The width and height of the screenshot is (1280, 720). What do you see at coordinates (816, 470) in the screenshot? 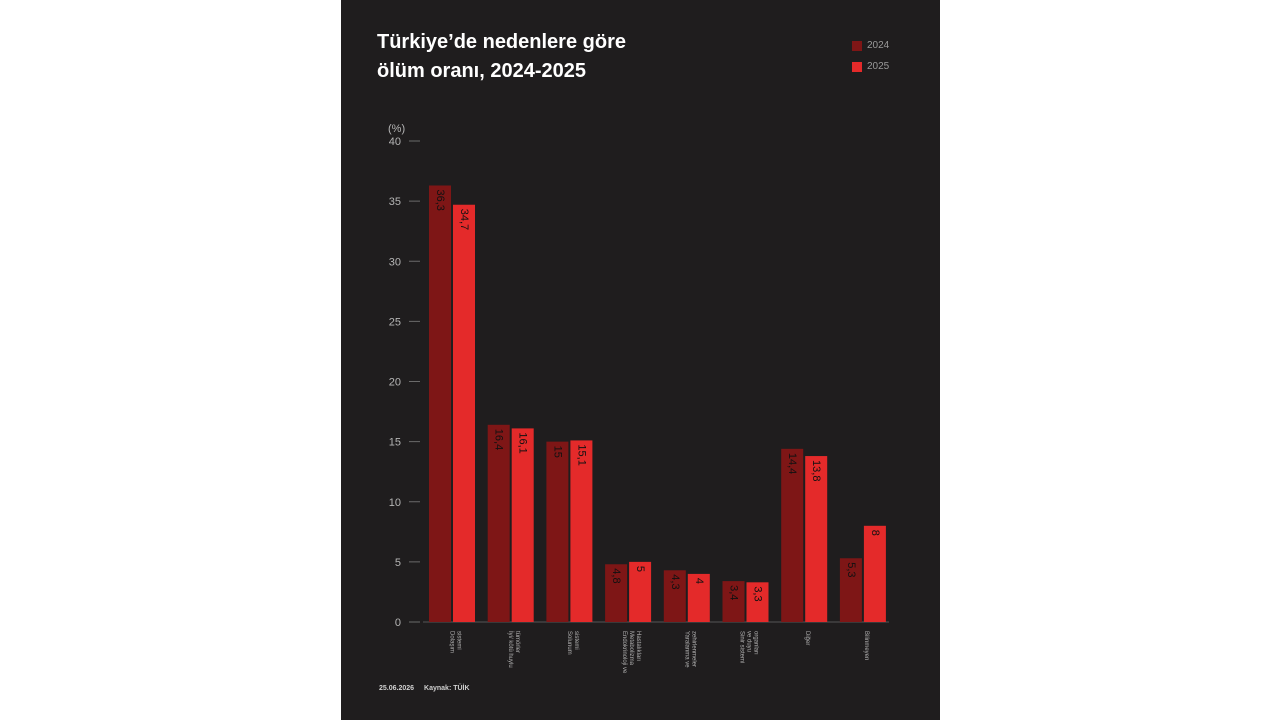
I see `bar-value-label-2025-6: 13,8` at bounding box center [816, 470].